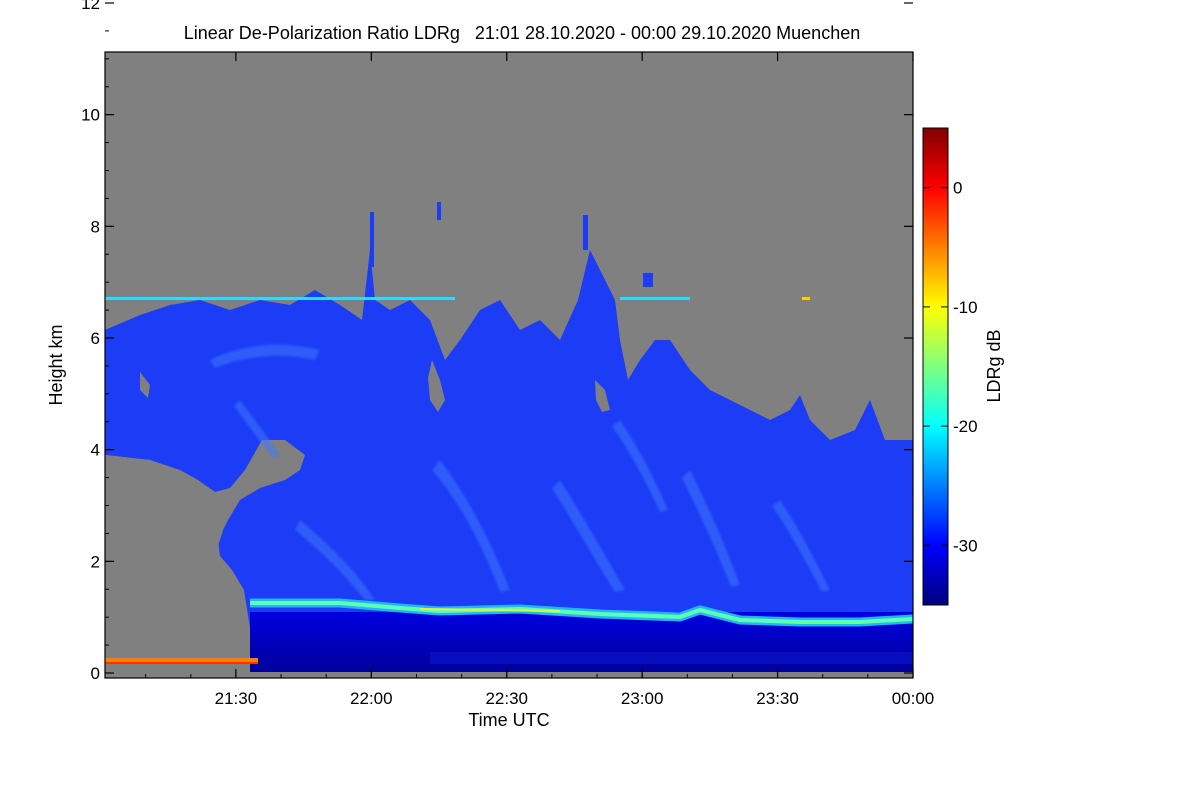 The image size is (1200, 800). Describe the element at coordinates (777, 698) in the screenshot. I see `x-tick-label: 23:30` at that location.